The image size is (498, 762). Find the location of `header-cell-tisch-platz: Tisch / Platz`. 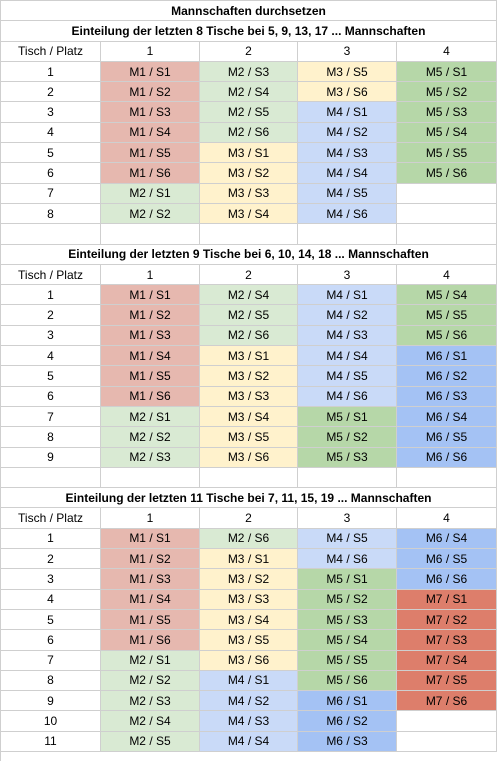

header-cell-tisch-platz: Tisch / Platz is located at coordinates (51, 518).